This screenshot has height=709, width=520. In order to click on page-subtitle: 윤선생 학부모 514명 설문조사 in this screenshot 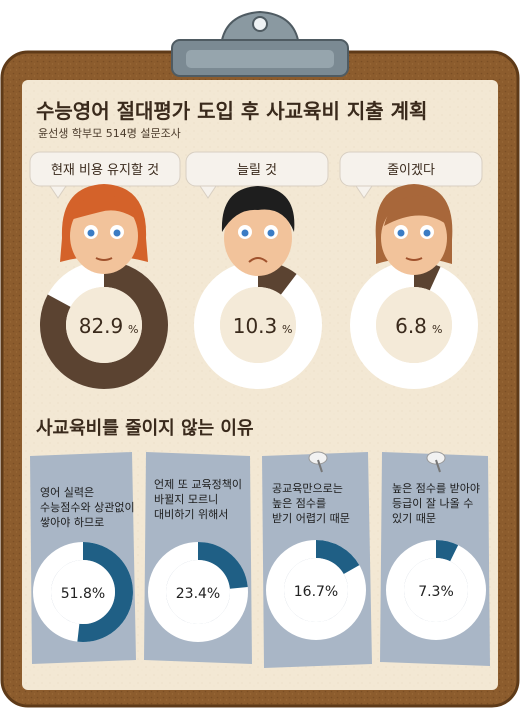, I will do `click(109, 133)`.